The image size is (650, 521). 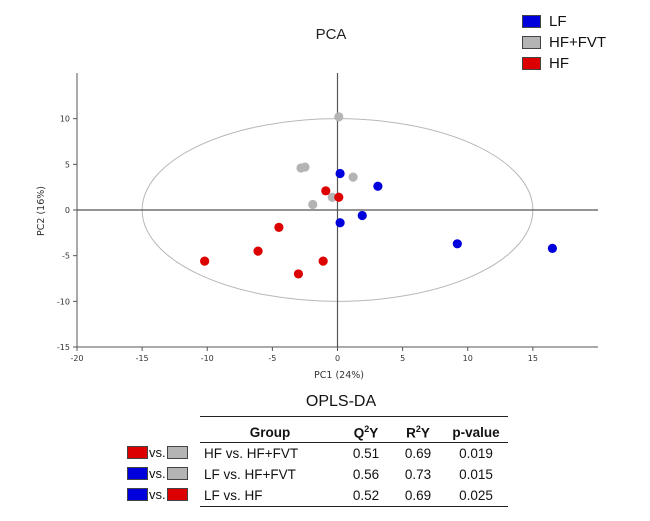 I want to click on legend-item: HF+FVT, so click(x=564, y=42).